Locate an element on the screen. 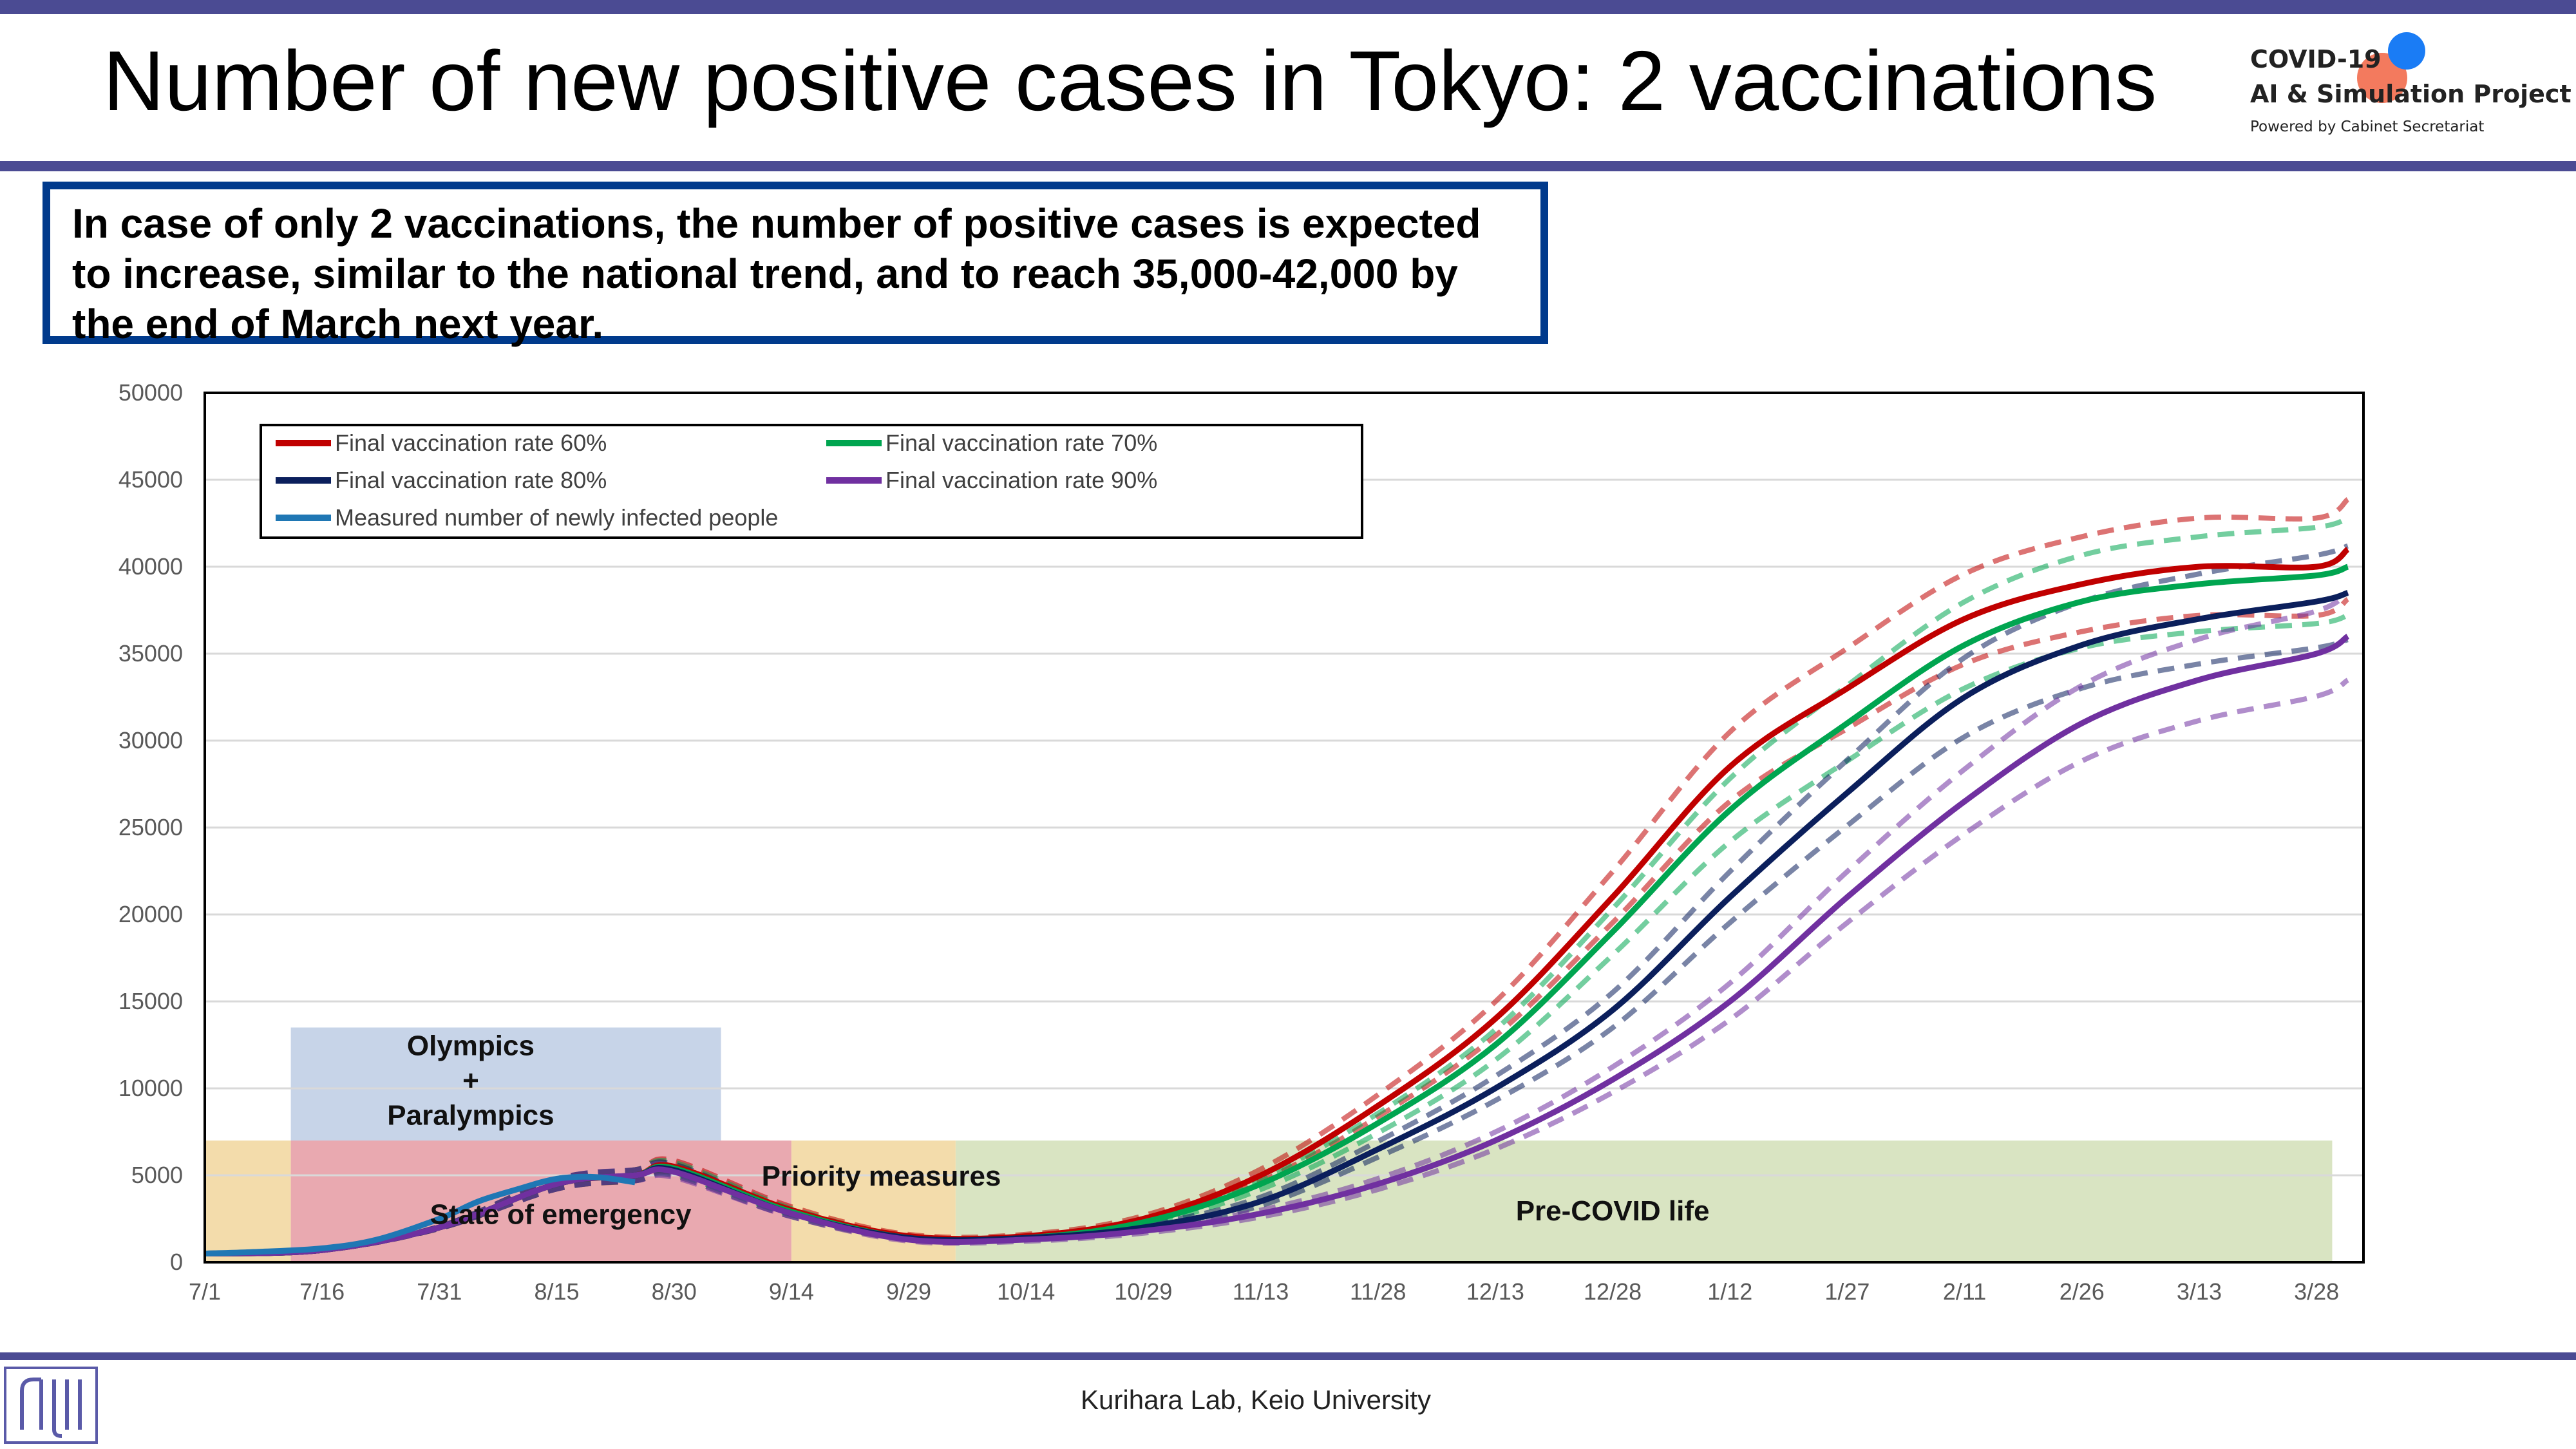 This screenshot has height=1449, width=2576. y-tick-label: 30000 is located at coordinates (151, 740).